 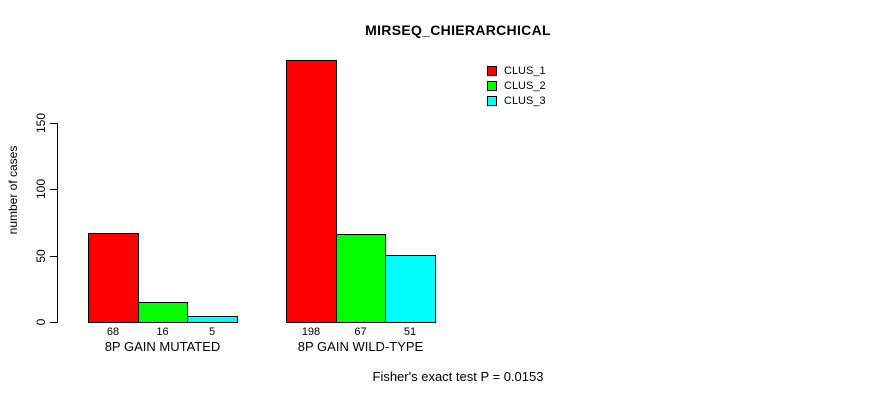 I want to click on bar-value-label: 67, so click(x=360, y=332).